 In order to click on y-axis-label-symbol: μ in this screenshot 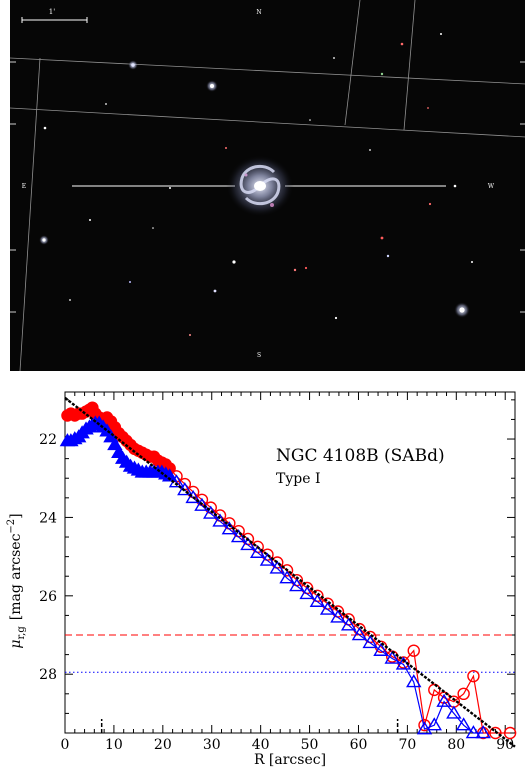, I will do `click(16, 644)`.